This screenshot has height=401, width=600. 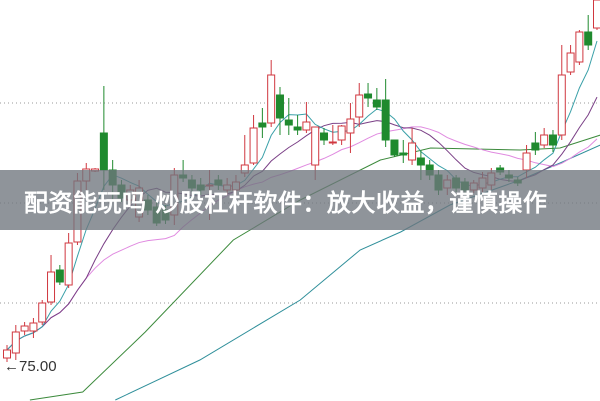 What do you see at coordinates (11, 366) in the screenshot?
I see `arrow-left-icon: ←` at bounding box center [11, 366].